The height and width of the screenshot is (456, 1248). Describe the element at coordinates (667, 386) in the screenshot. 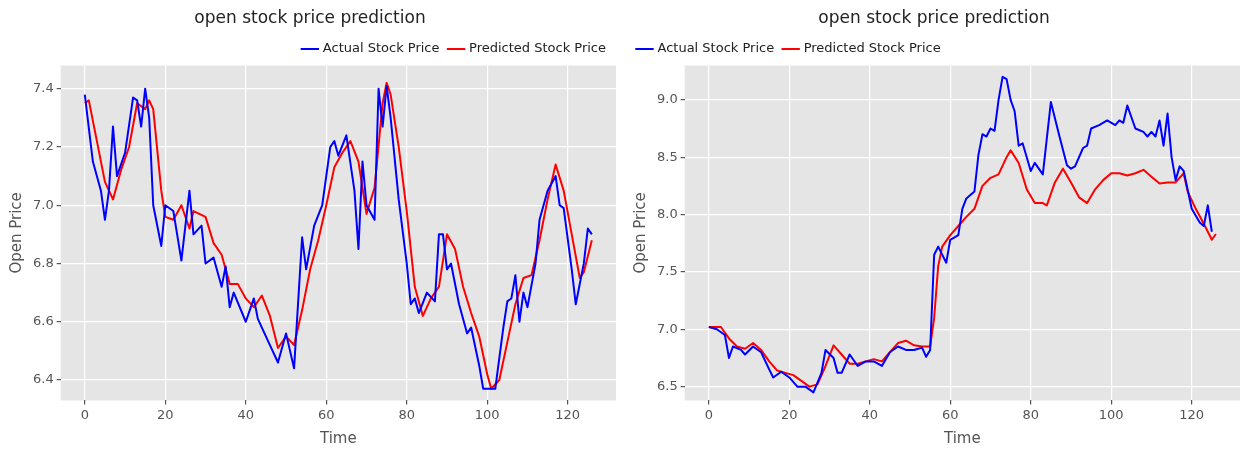

I see `y-tick-label: 6.5` at that location.